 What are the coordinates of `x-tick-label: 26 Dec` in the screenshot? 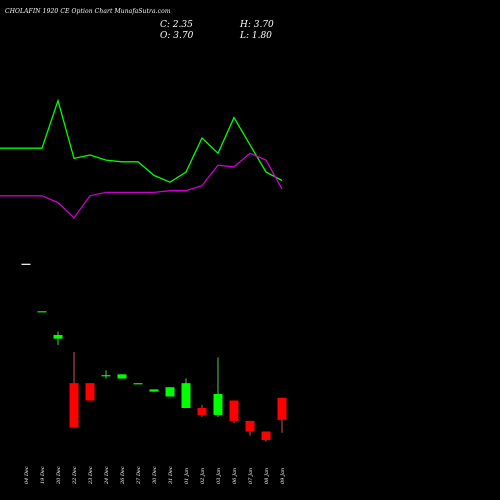 It's located at (123, 475).